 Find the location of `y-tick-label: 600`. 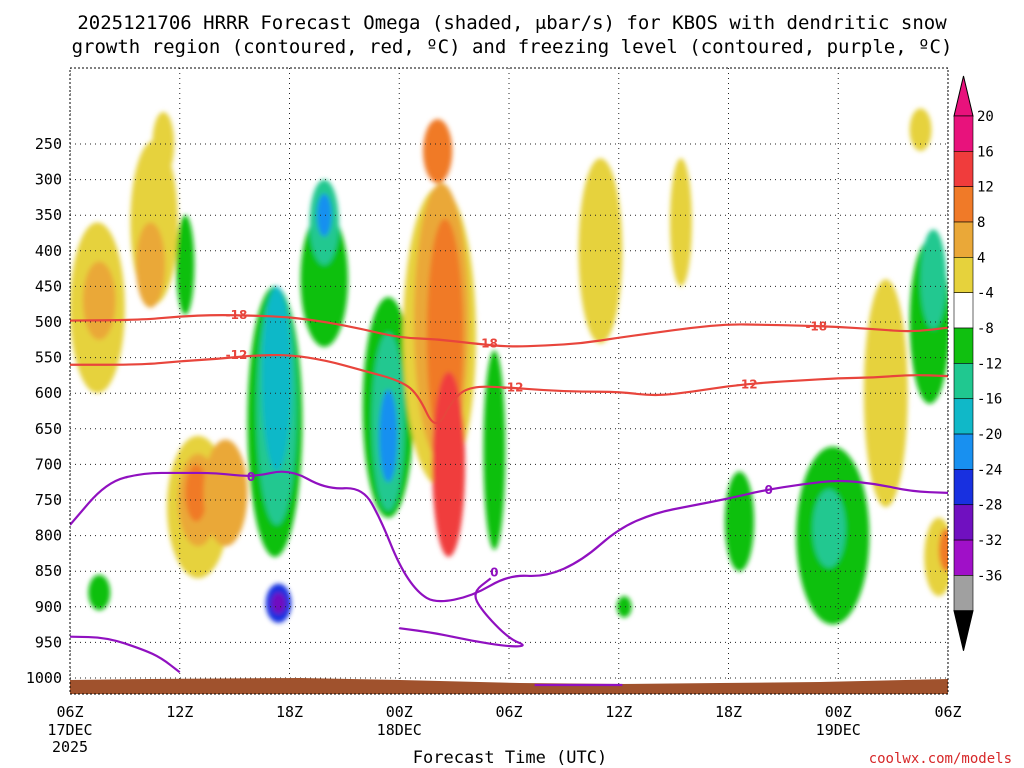

y-tick-label: 600 is located at coordinates (48, 393).